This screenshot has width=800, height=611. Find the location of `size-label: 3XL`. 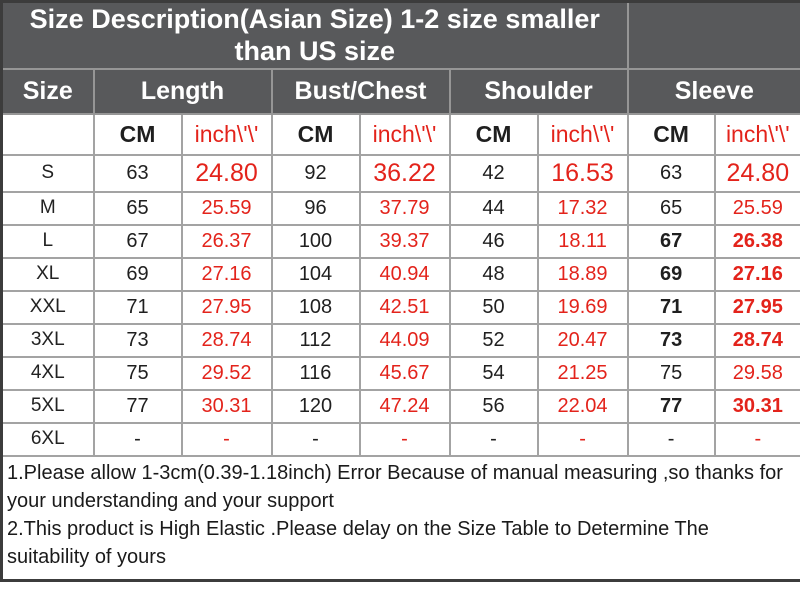

size-label: 3XL is located at coordinates (47, 340).